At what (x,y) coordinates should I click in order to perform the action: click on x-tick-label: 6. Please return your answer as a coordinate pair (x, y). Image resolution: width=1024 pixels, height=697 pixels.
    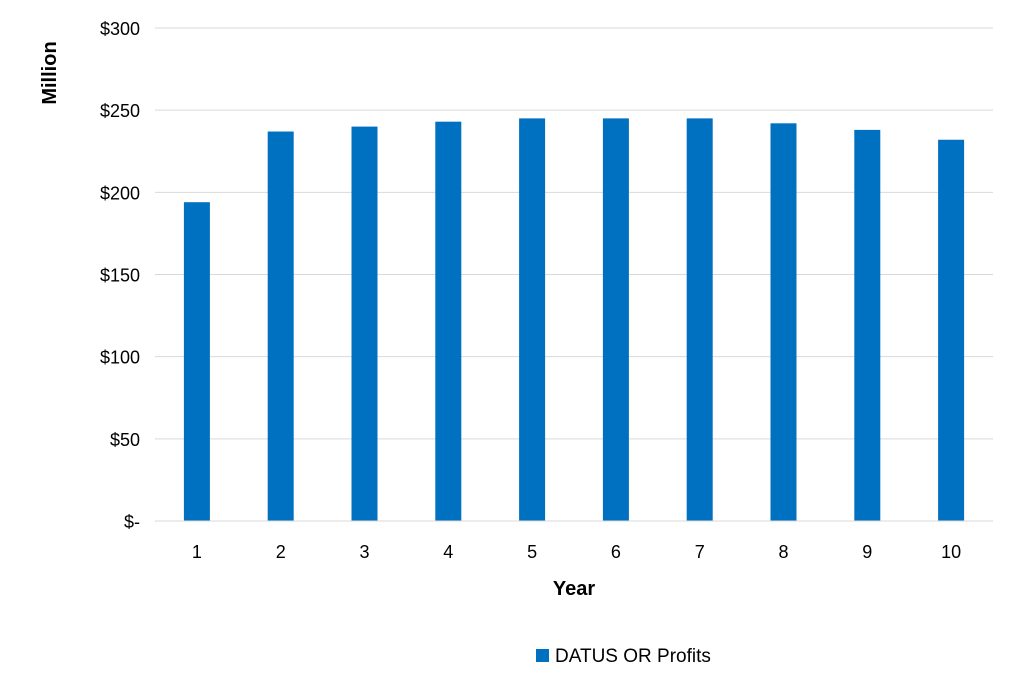
    Looking at the image, I should click on (616, 552).